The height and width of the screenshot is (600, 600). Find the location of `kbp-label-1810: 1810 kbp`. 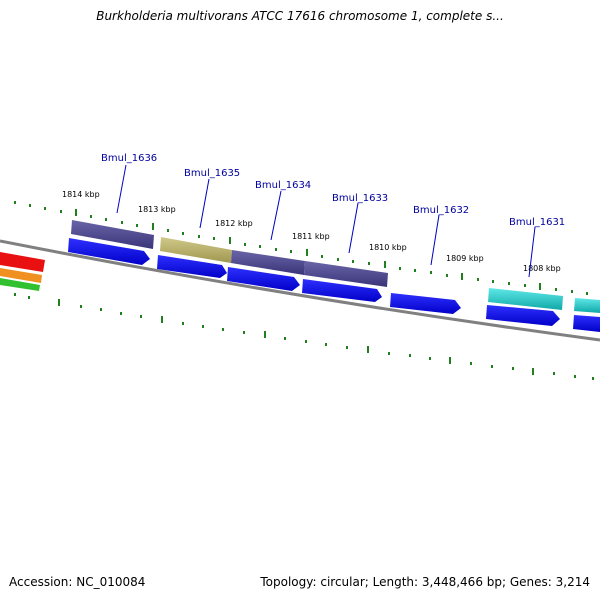

kbp-label-1810: 1810 kbp is located at coordinates (388, 247).